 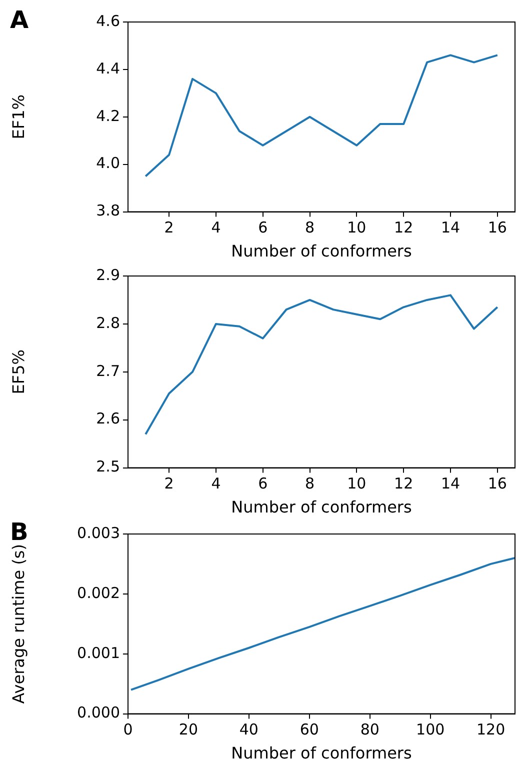 What do you see at coordinates (98, 533) in the screenshot?
I see `y-tick-label: 0.003` at bounding box center [98, 533].